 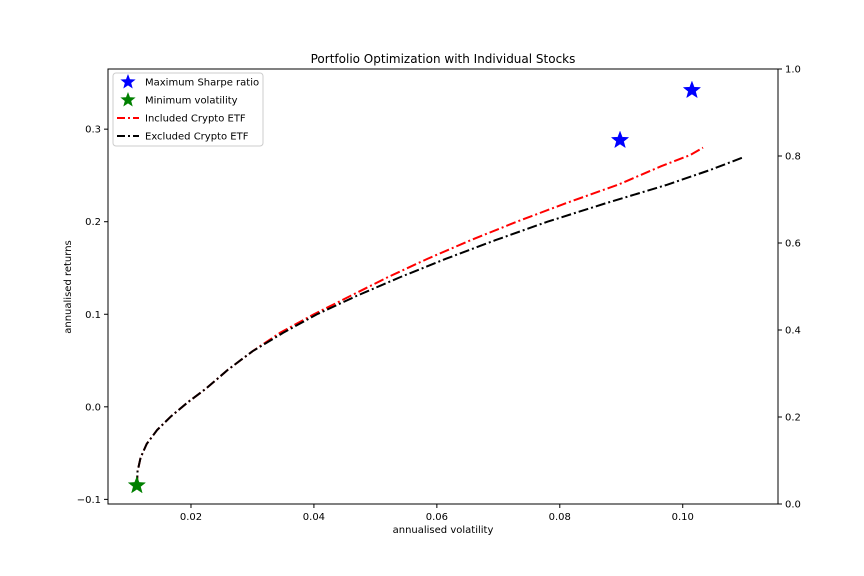 What do you see at coordinates (793, 244) in the screenshot?
I see `y2-tick-label: 0.6` at bounding box center [793, 244].